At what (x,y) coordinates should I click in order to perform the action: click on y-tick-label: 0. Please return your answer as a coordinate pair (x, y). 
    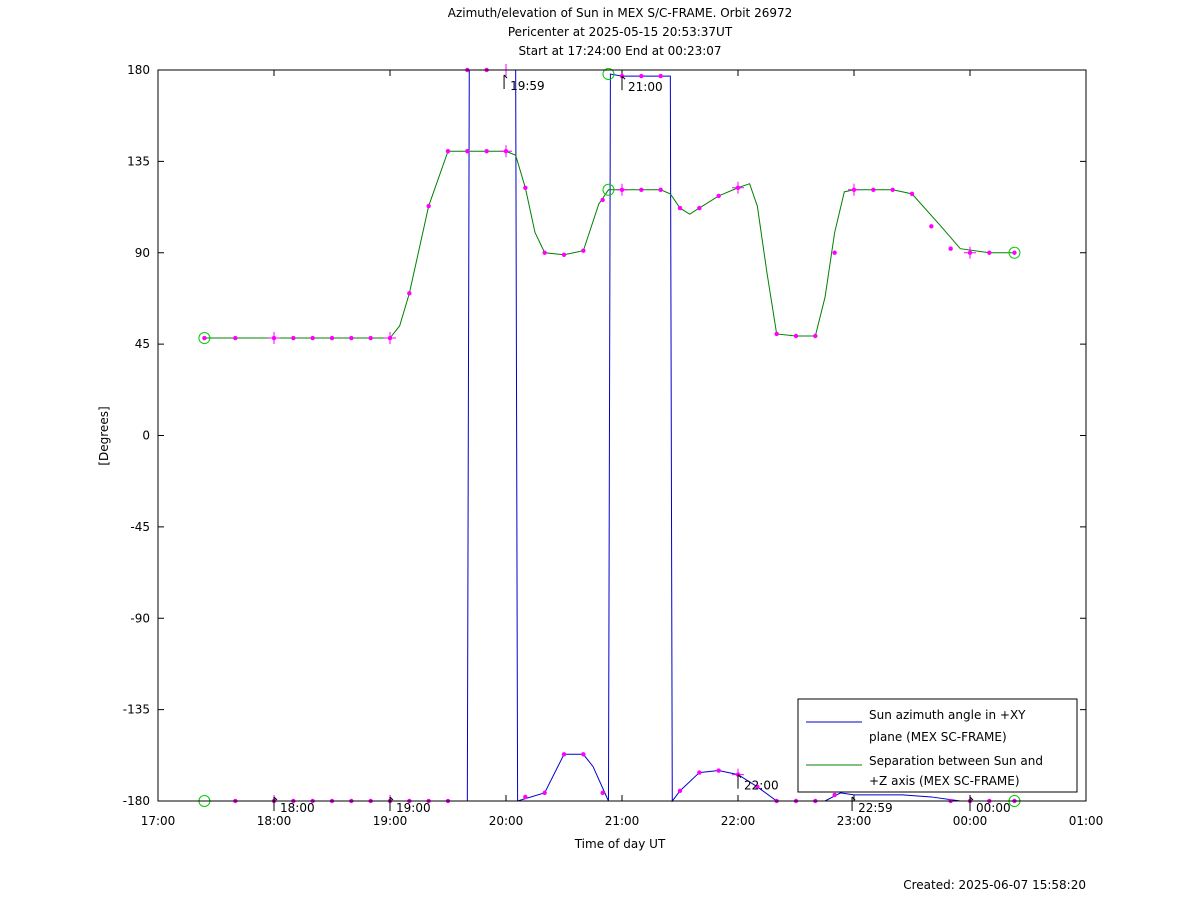
    Looking at the image, I should click on (146, 436).